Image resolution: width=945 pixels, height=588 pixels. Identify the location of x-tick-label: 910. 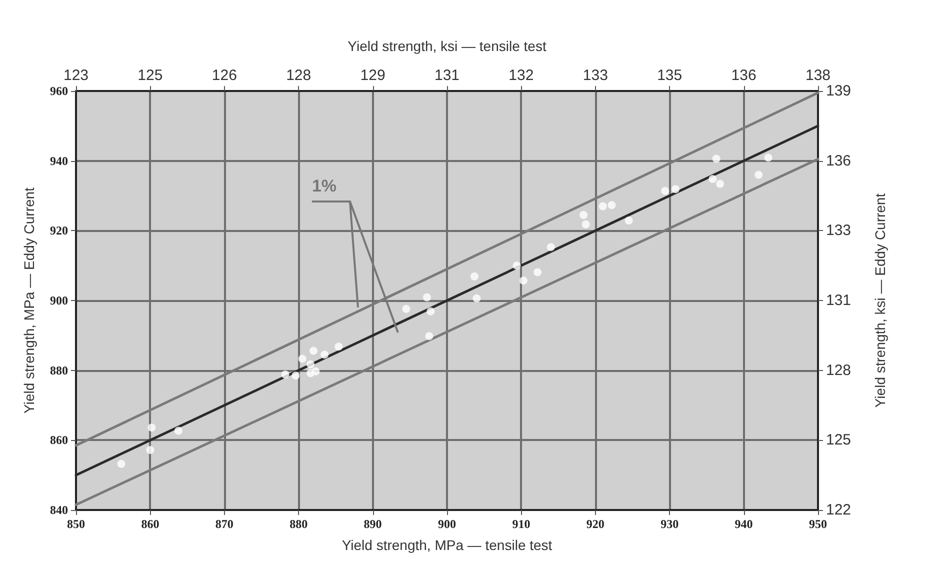
(521, 524).